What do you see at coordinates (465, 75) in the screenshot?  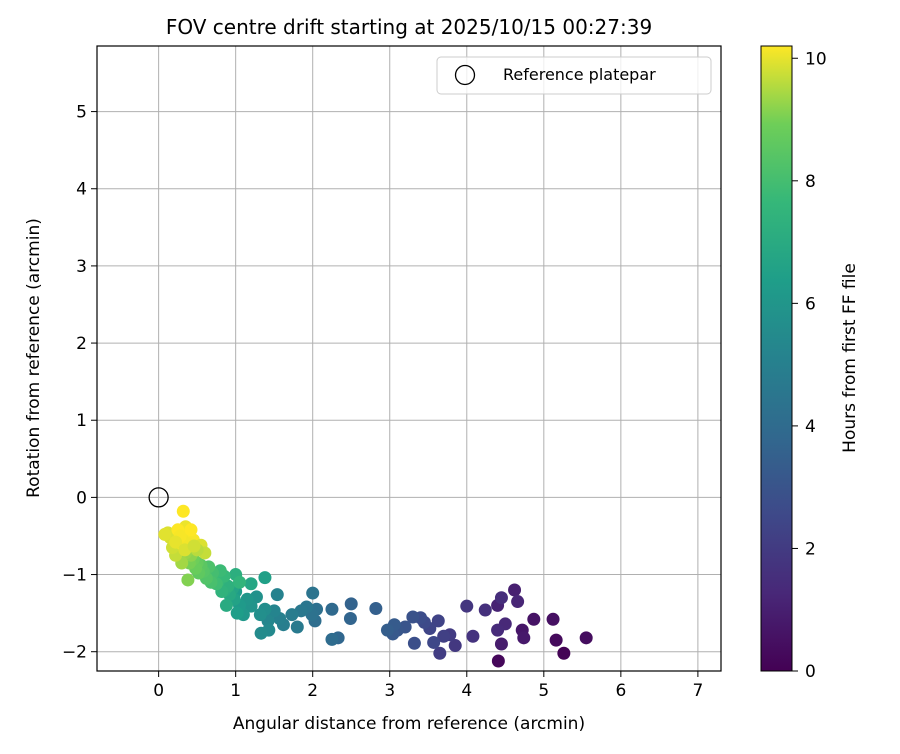 I see `legend-marker-icon` at bounding box center [465, 75].